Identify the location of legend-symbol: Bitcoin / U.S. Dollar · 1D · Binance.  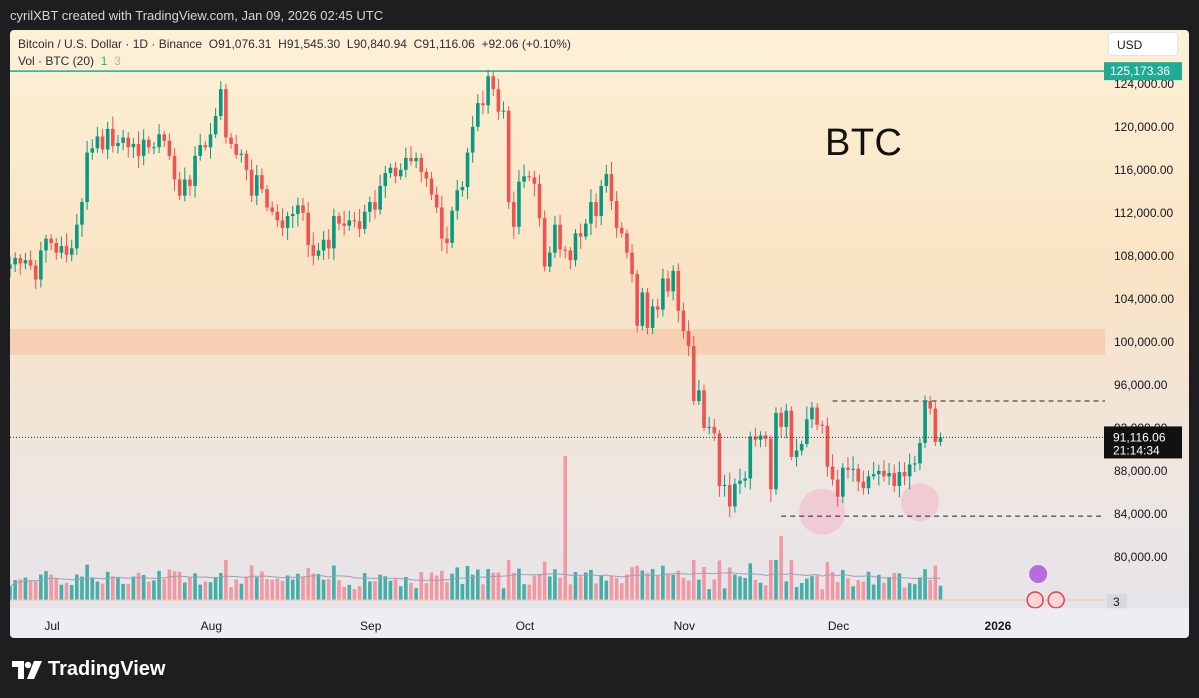
(110, 44).